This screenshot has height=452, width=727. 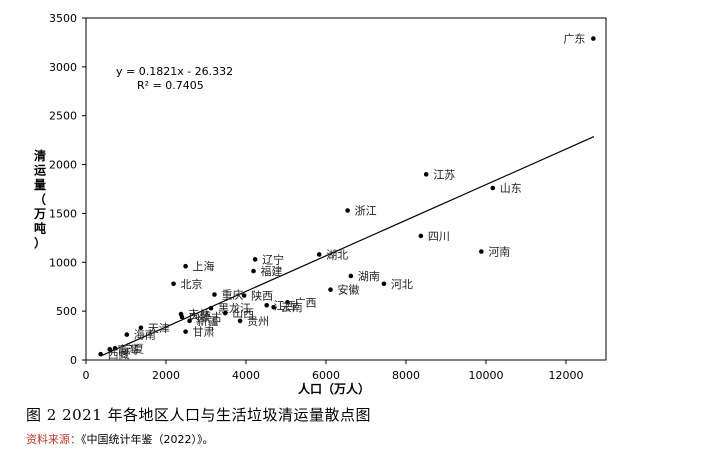 I want to click on x-tick-label: 10000, so click(x=486, y=375).